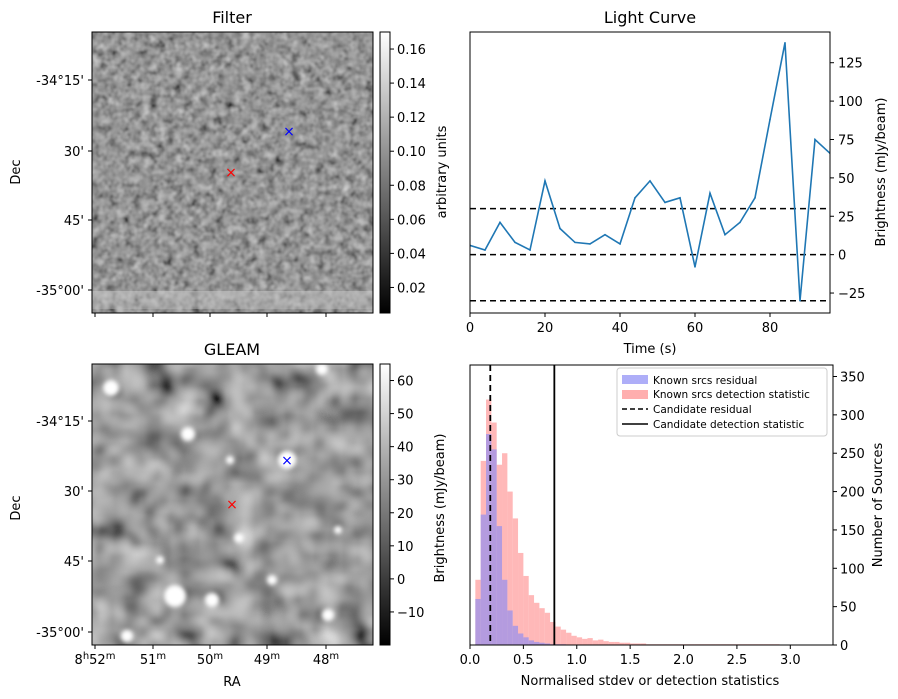 This screenshot has height=699, width=898. Describe the element at coordinates (405, 481) in the screenshot. I see `gleam-colorbar-tick-label: 30` at that location.